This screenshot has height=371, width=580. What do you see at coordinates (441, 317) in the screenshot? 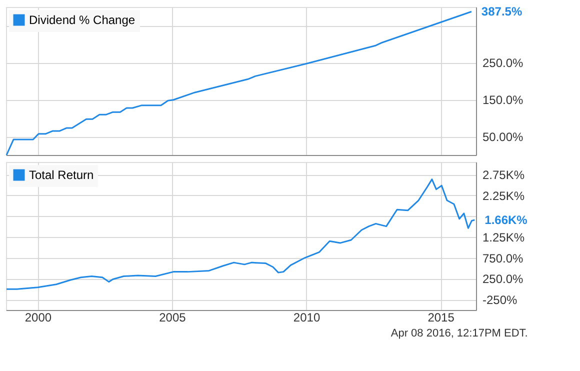
I see `x-tick-label: 2015` at bounding box center [441, 317].